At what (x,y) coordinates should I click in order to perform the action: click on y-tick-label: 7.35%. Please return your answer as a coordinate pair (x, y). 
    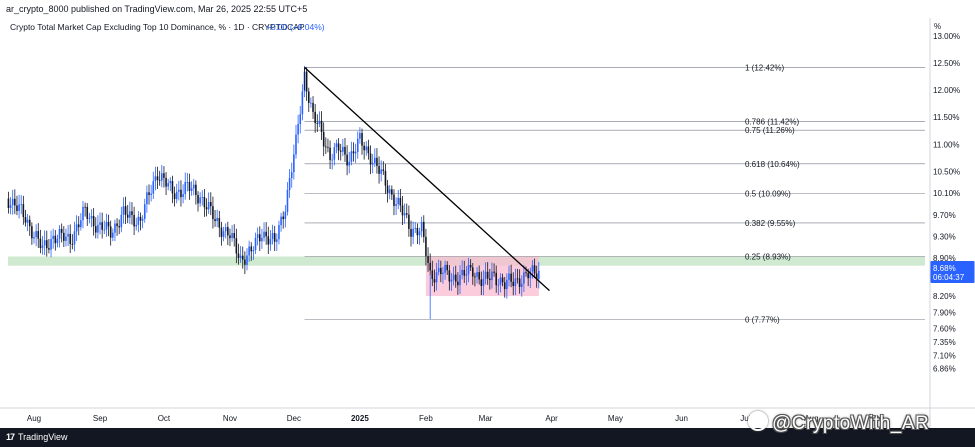
    Looking at the image, I should click on (944, 342).